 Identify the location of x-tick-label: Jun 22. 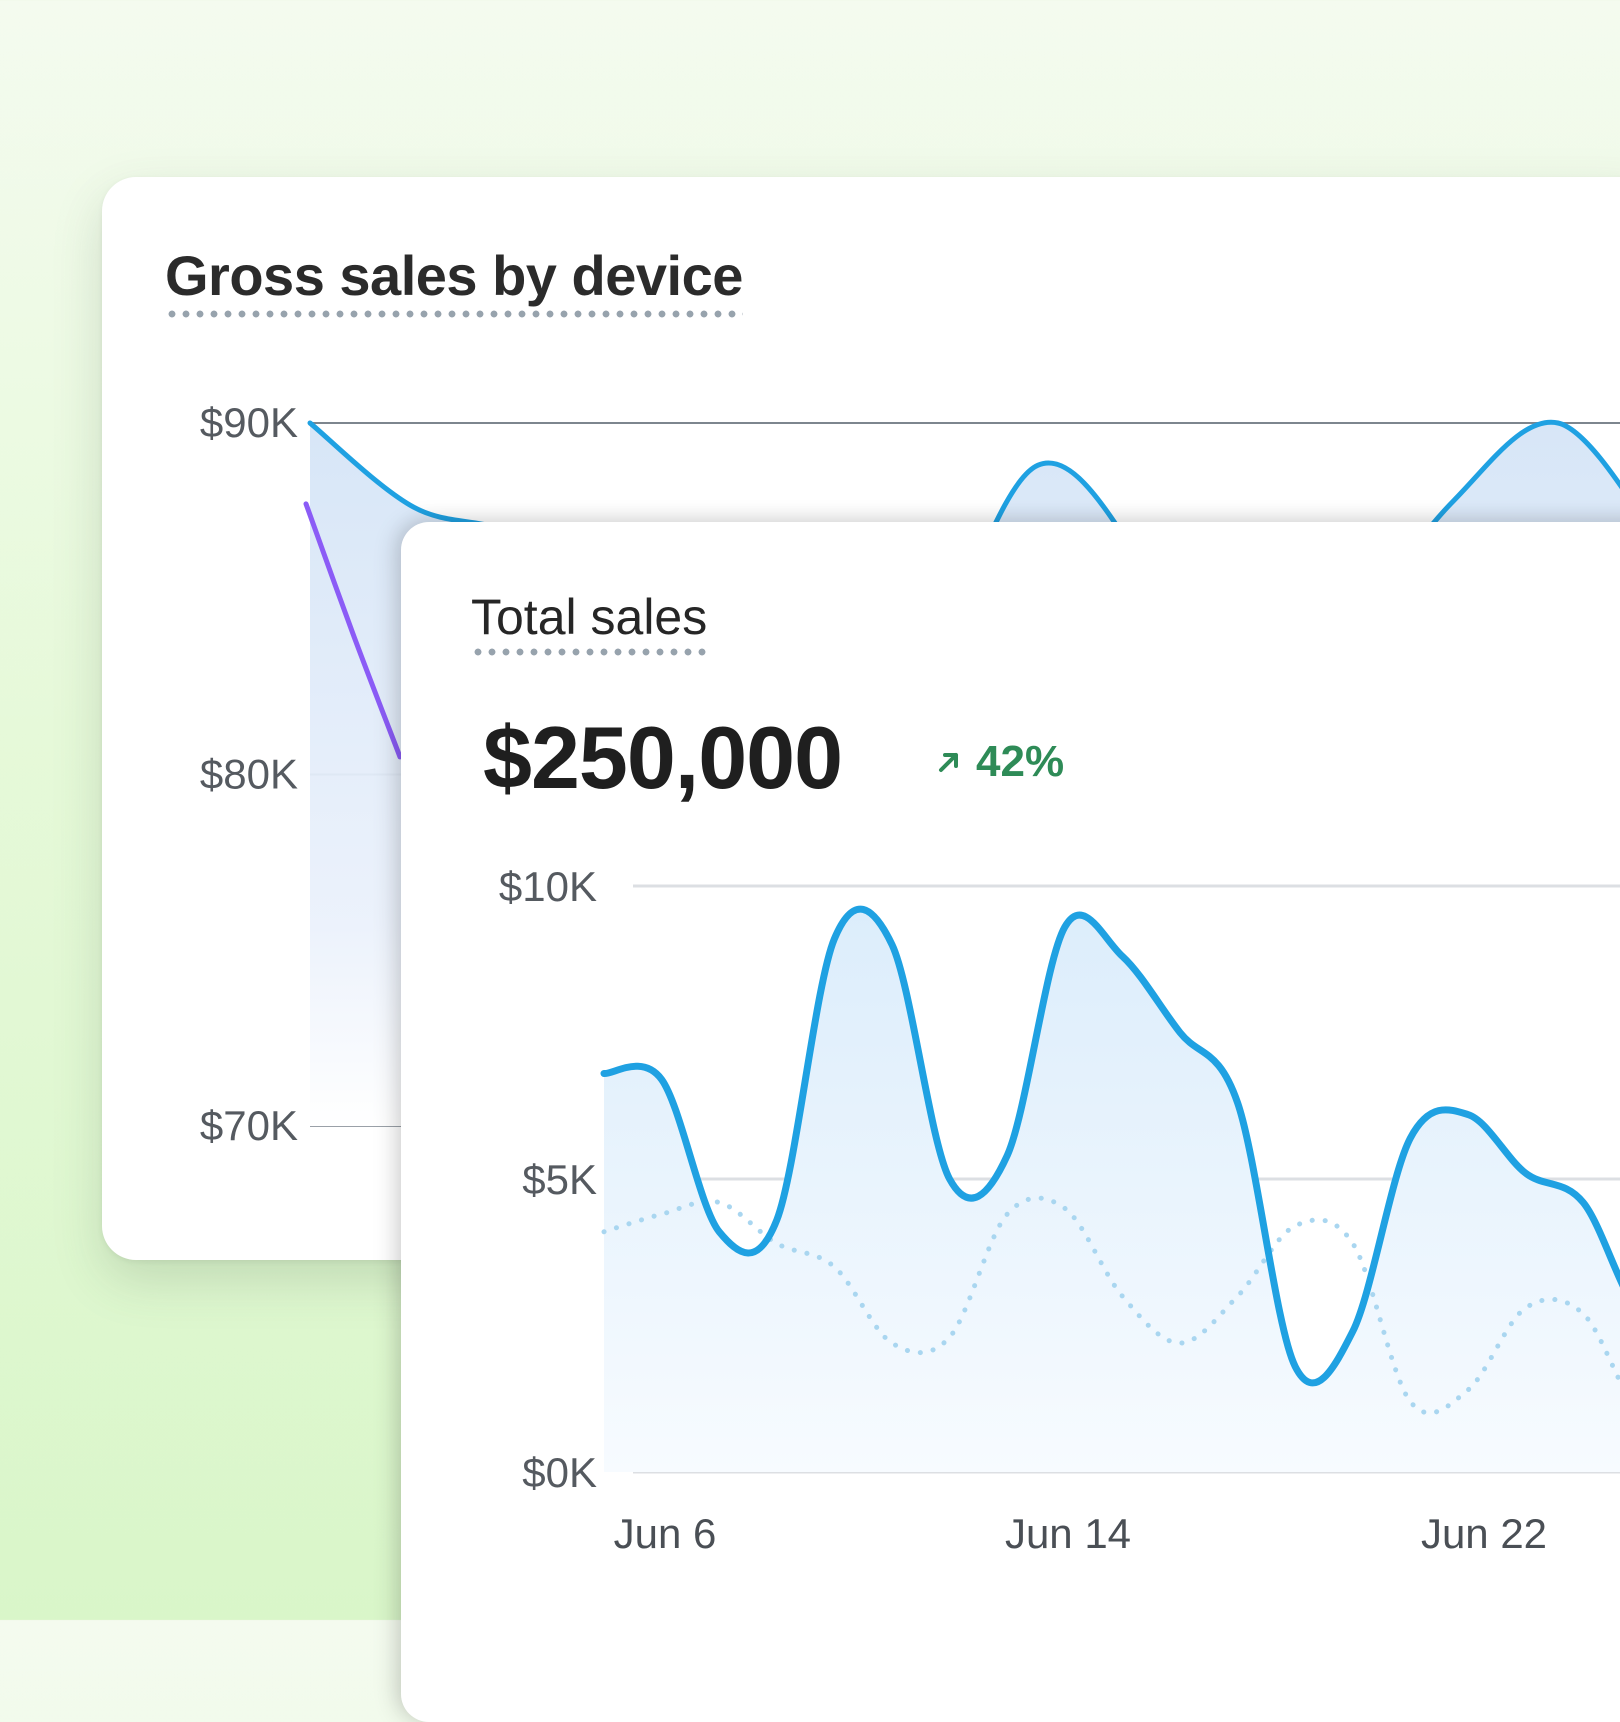
(1484, 1533).